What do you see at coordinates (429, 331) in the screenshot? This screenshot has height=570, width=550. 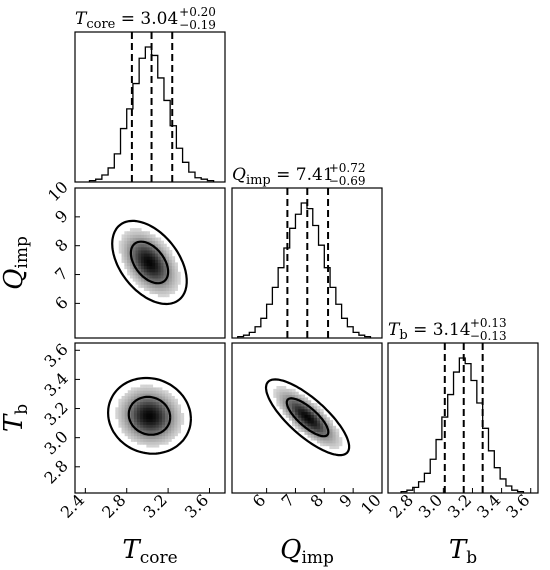 I see `title-T_b: Tb = 3.14` at bounding box center [429, 331].